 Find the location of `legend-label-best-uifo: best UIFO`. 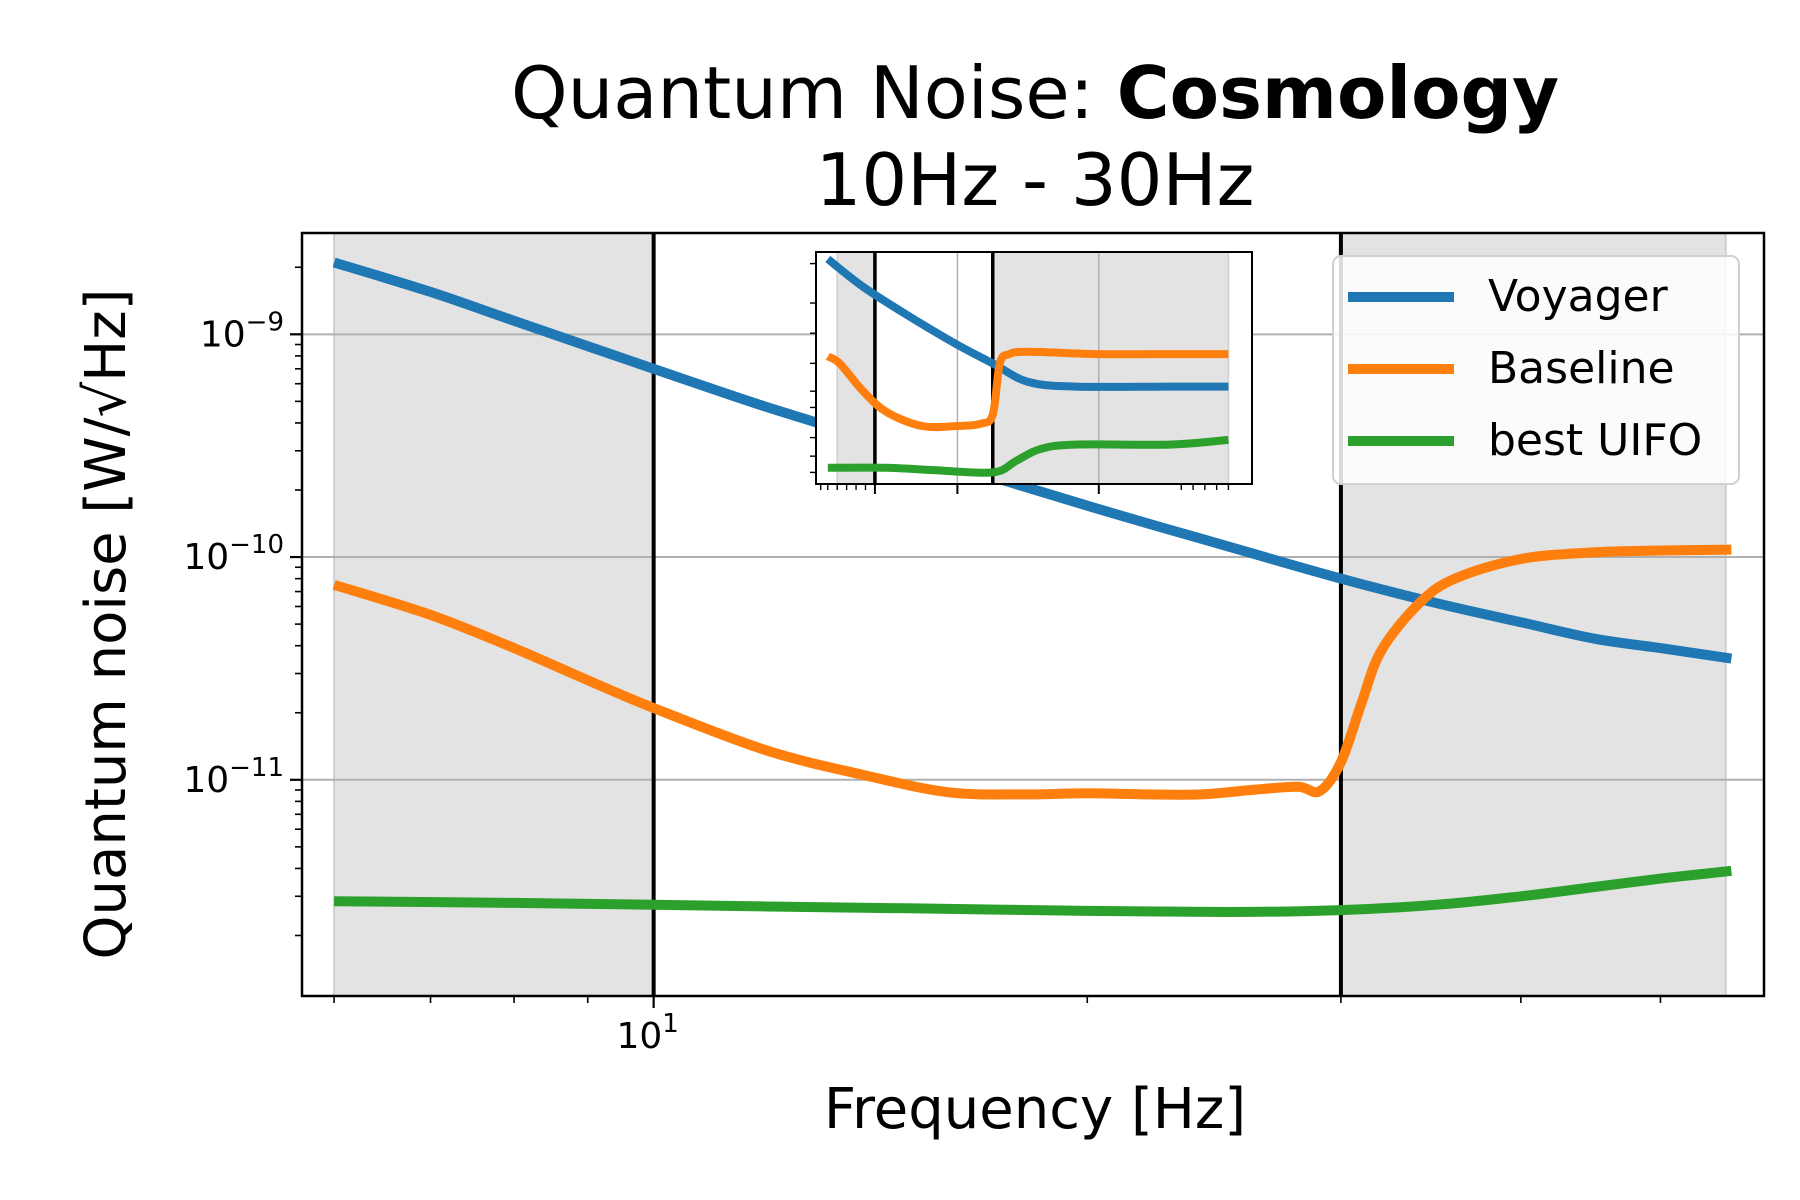

legend-label-best-uifo: best UIFO is located at coordinates (1595, 440).